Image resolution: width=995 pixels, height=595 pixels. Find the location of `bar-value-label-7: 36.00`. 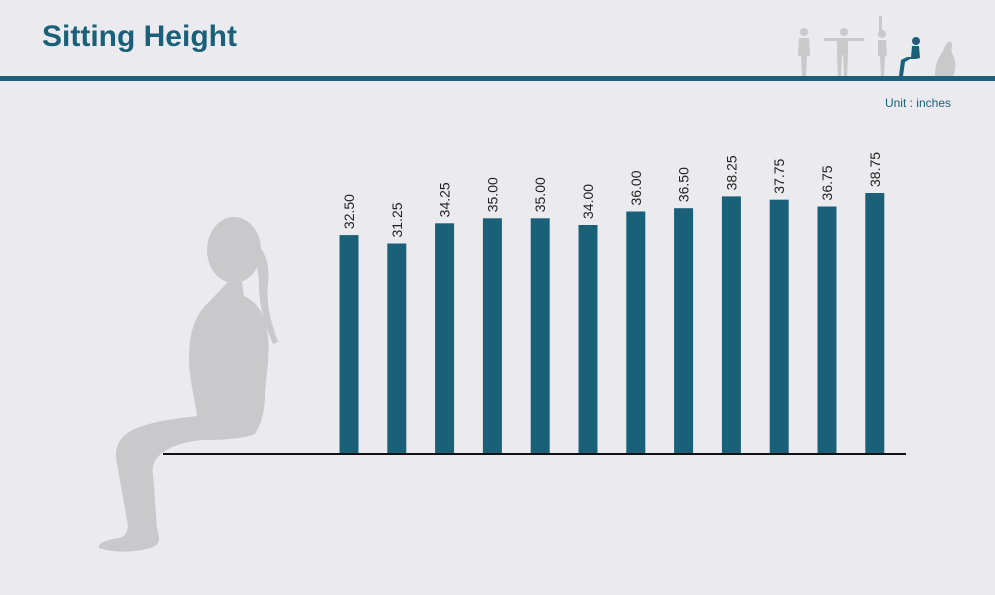

bar-value-label-7: 36.00 is located at coordinates (636, 187).